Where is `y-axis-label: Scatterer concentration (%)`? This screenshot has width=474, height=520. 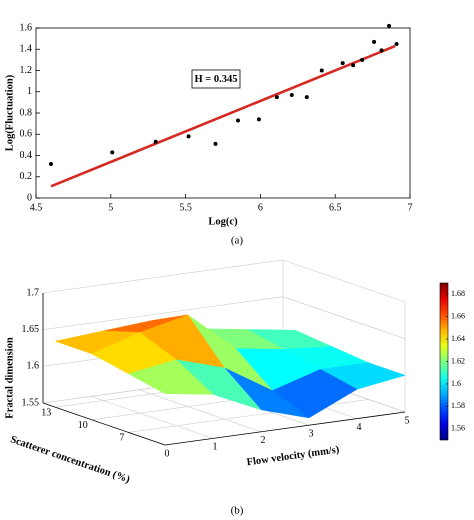 y-axis-label: Scatterer concentration (%) is located at coordinates (70, 459).